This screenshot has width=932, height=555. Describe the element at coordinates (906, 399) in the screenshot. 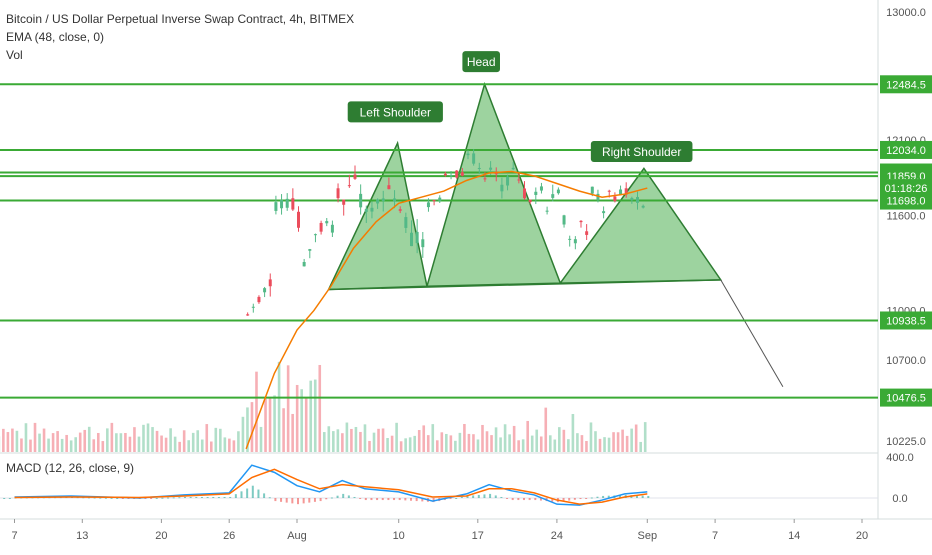

I see `level-price-label: 10476.5` at that location.